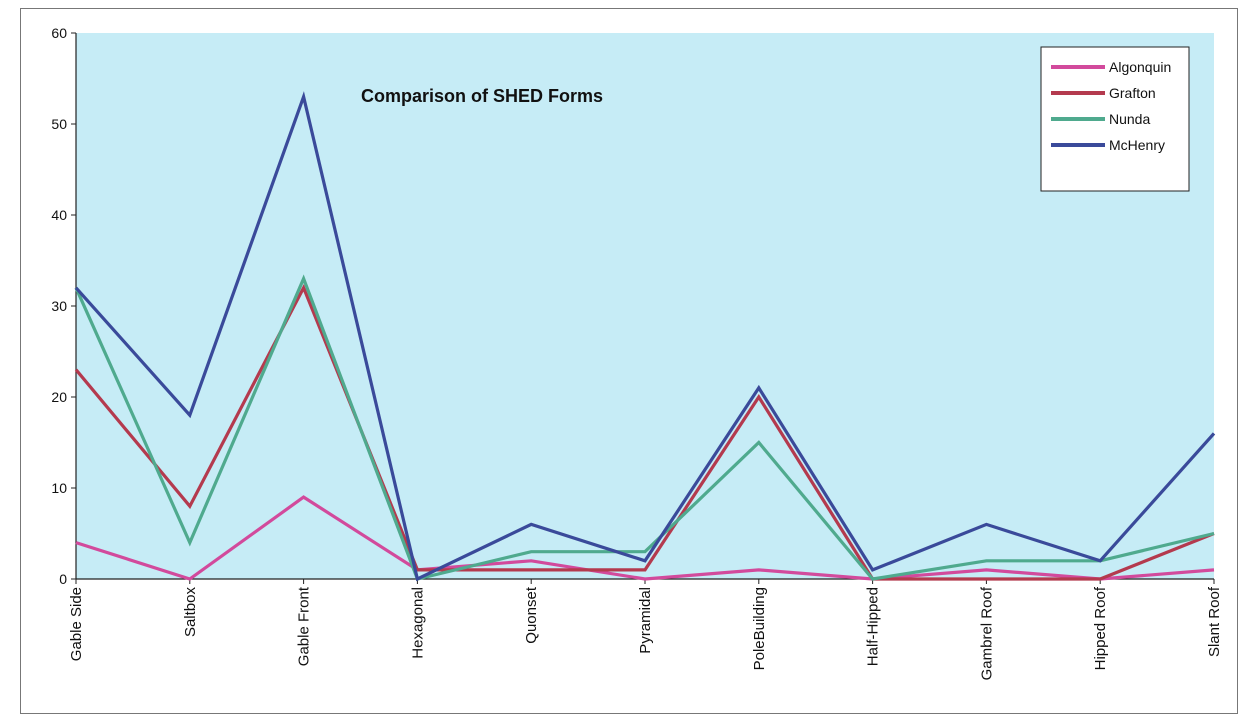 The image size is (1245, 725). Describe the element at coordinates (1137, 145) in the screenshot. I see `legend-label: McHenry` at that location.